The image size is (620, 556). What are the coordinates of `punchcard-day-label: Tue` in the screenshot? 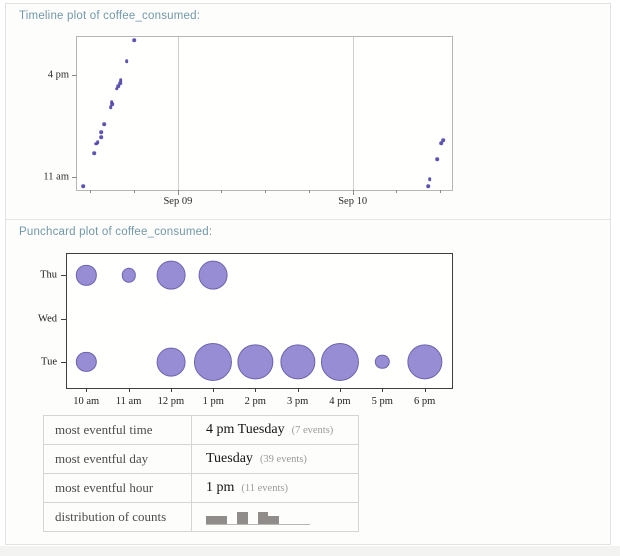 It's located at (49, 362).